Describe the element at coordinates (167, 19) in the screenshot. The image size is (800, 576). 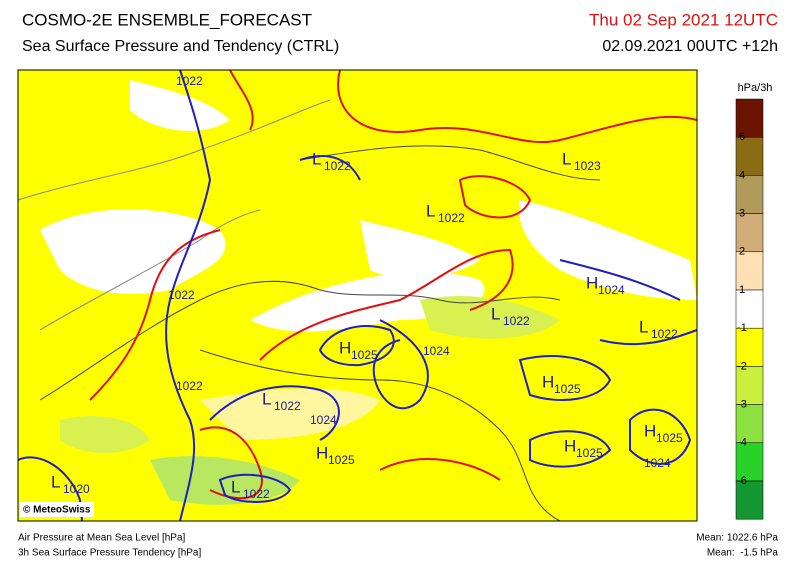
I see `title: COSMO-2E ENSEMBLE_FORECAST` at that location.